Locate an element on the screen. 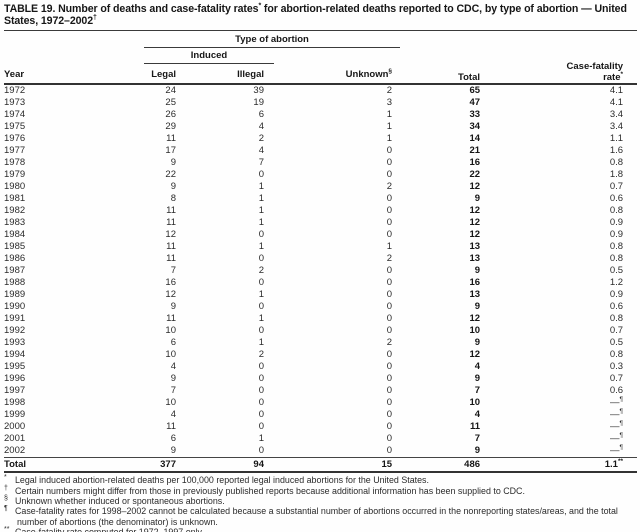 This screenshot has width=640, height=532. header-spacer-cell is located at coordinates (337, 56).